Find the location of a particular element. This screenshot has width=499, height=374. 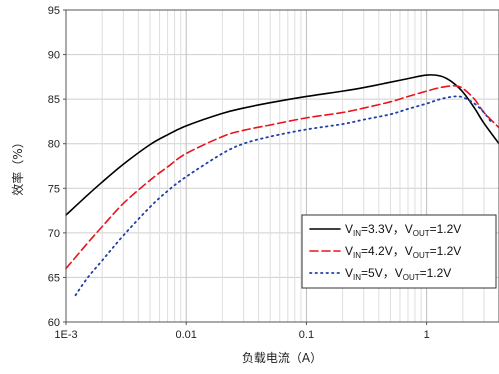

y-axis-title: 效率（%） is located at coordinates (17, 165).